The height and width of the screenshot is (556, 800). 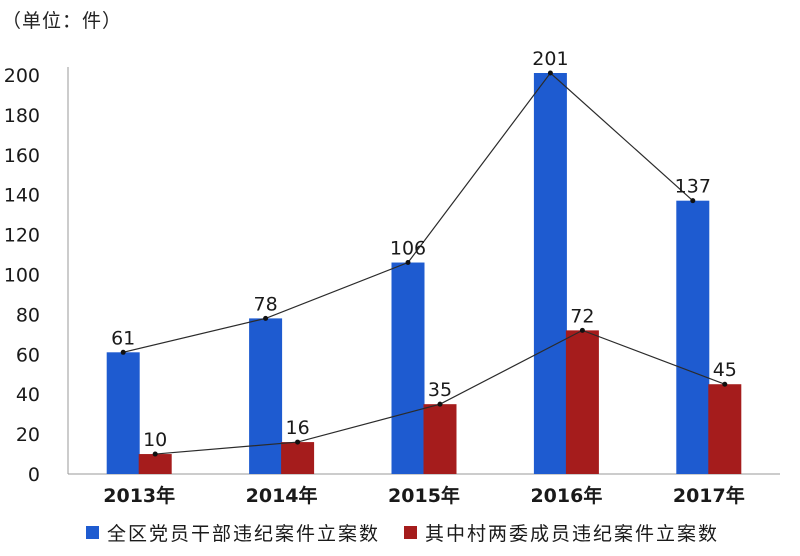 What do you see at coordinates (244, 534) in the screenshot?
I see `legend-label-total: 全区党员干部违纪案件立案数` at bounding box center [244, 534].